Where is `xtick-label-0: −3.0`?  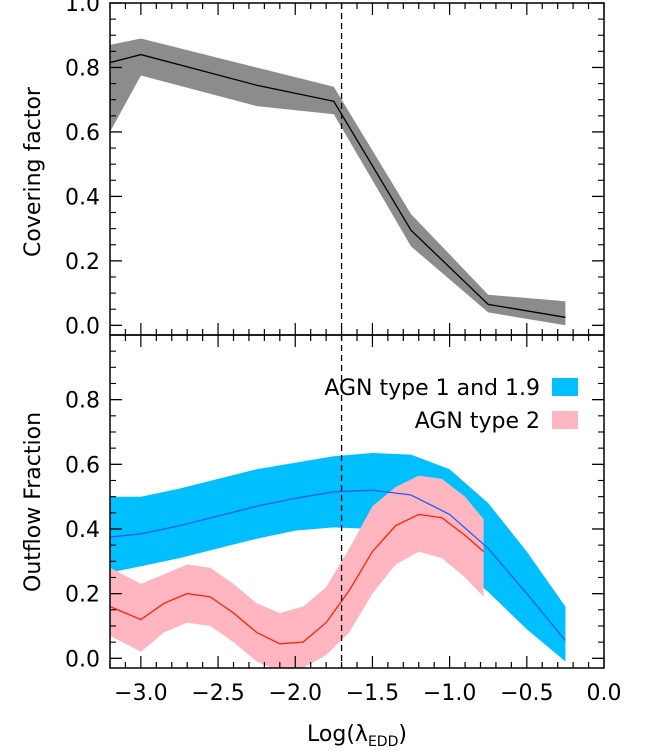 xtick-label-0: −3.0 is located at coordinates (140, 693).